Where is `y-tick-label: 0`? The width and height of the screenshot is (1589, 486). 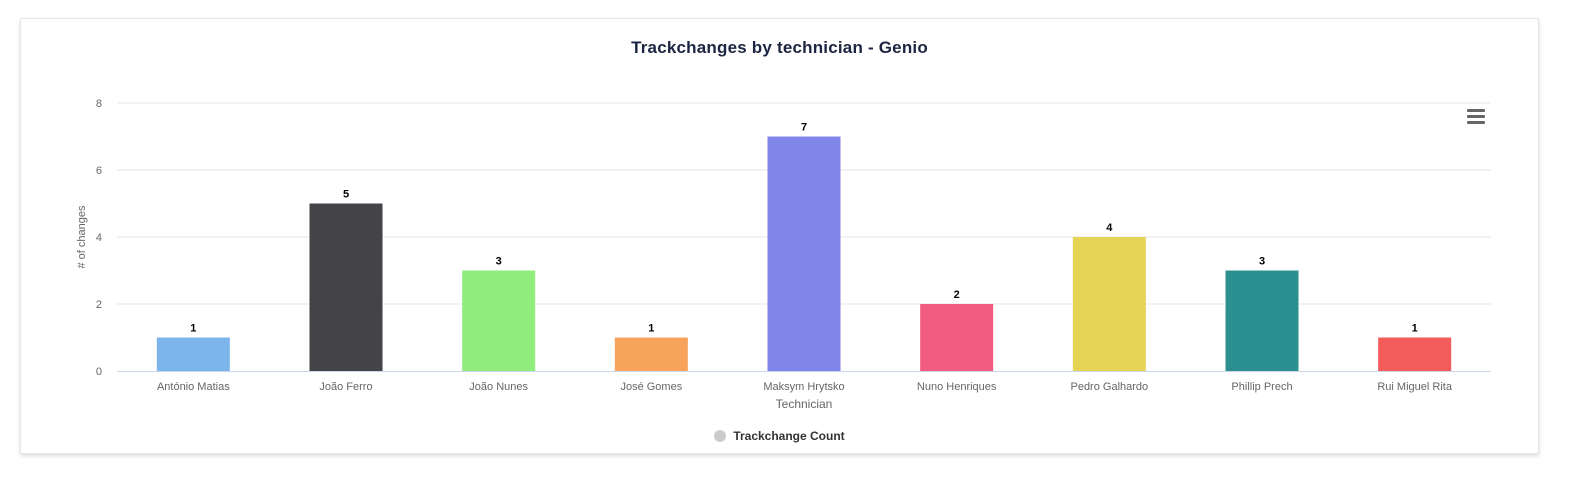
y-tick-label: 0 is located at coordinates (99, 372).